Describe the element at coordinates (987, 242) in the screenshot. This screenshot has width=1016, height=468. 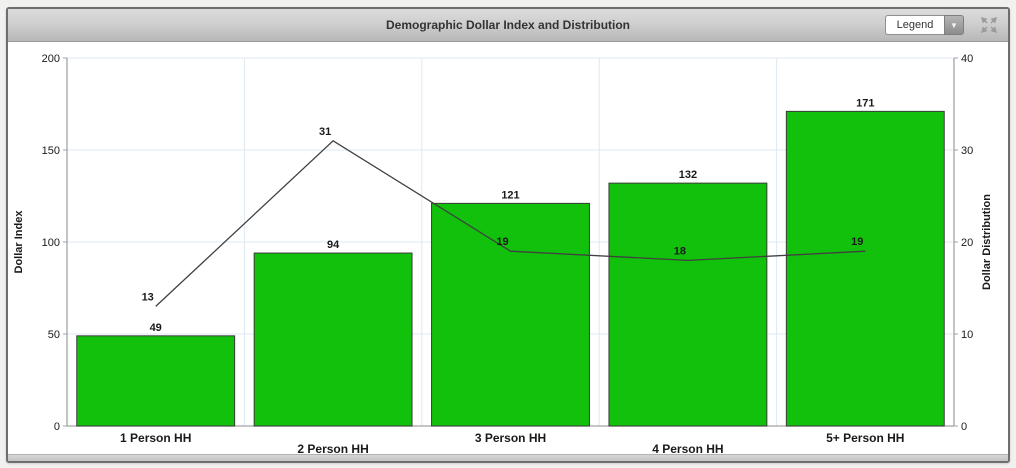
I see `right-axis-title: Dollar Distribution` at that location.